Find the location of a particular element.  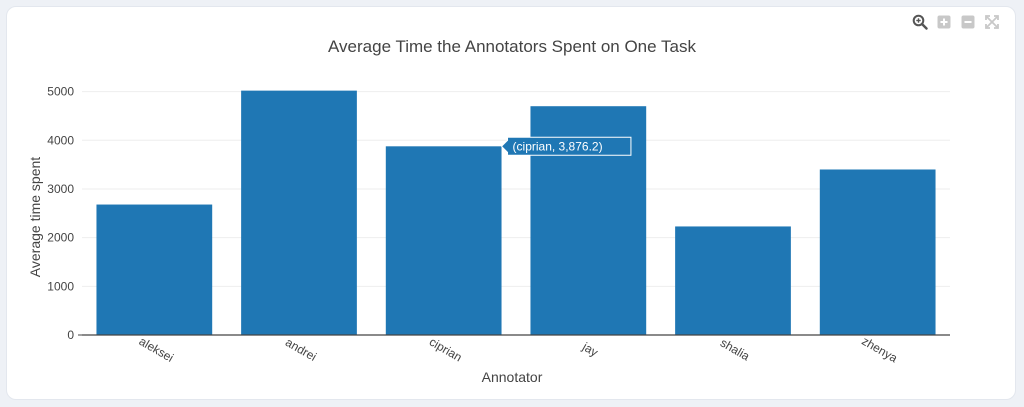

y-axis-title: Average time spent is located at coordinates (35, 217).